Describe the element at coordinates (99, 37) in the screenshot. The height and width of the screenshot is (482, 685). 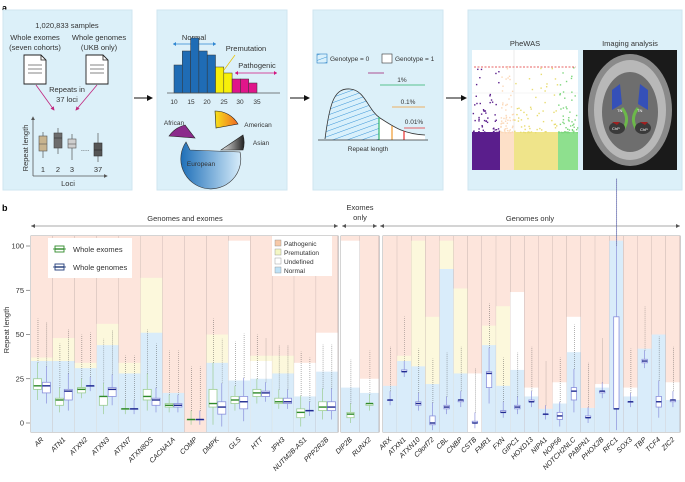
I see `genomes-label: Whole genomes` at that location.